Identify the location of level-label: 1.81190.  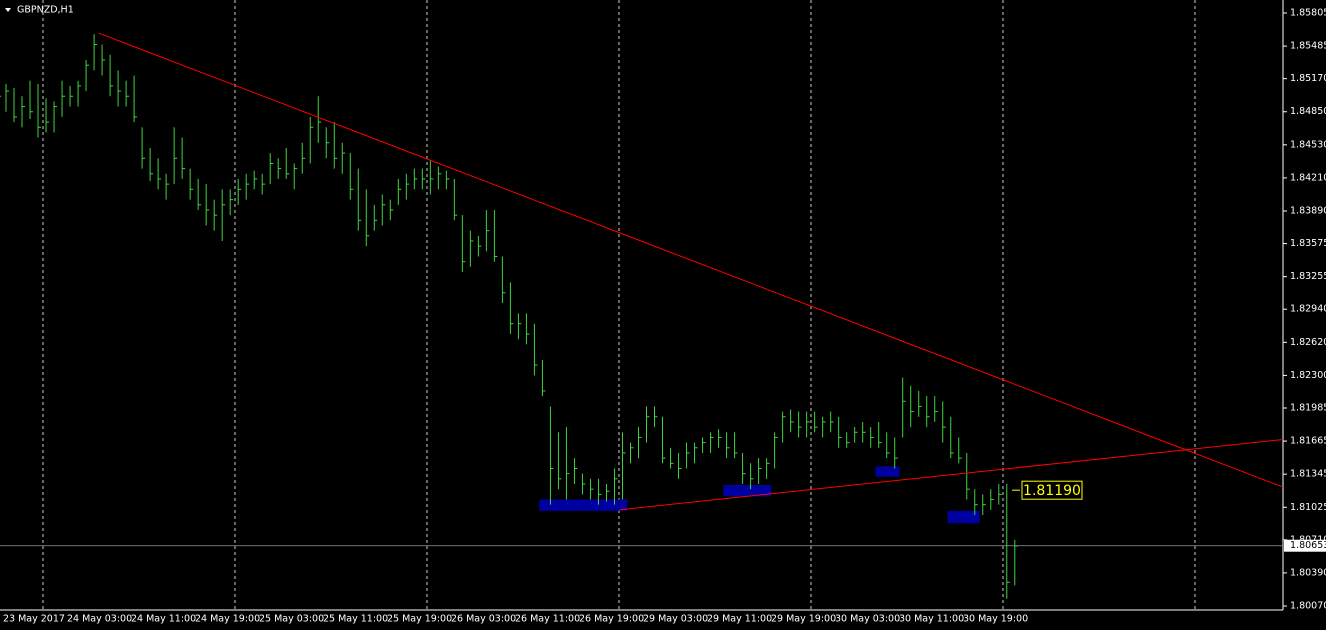
(1052, 491).